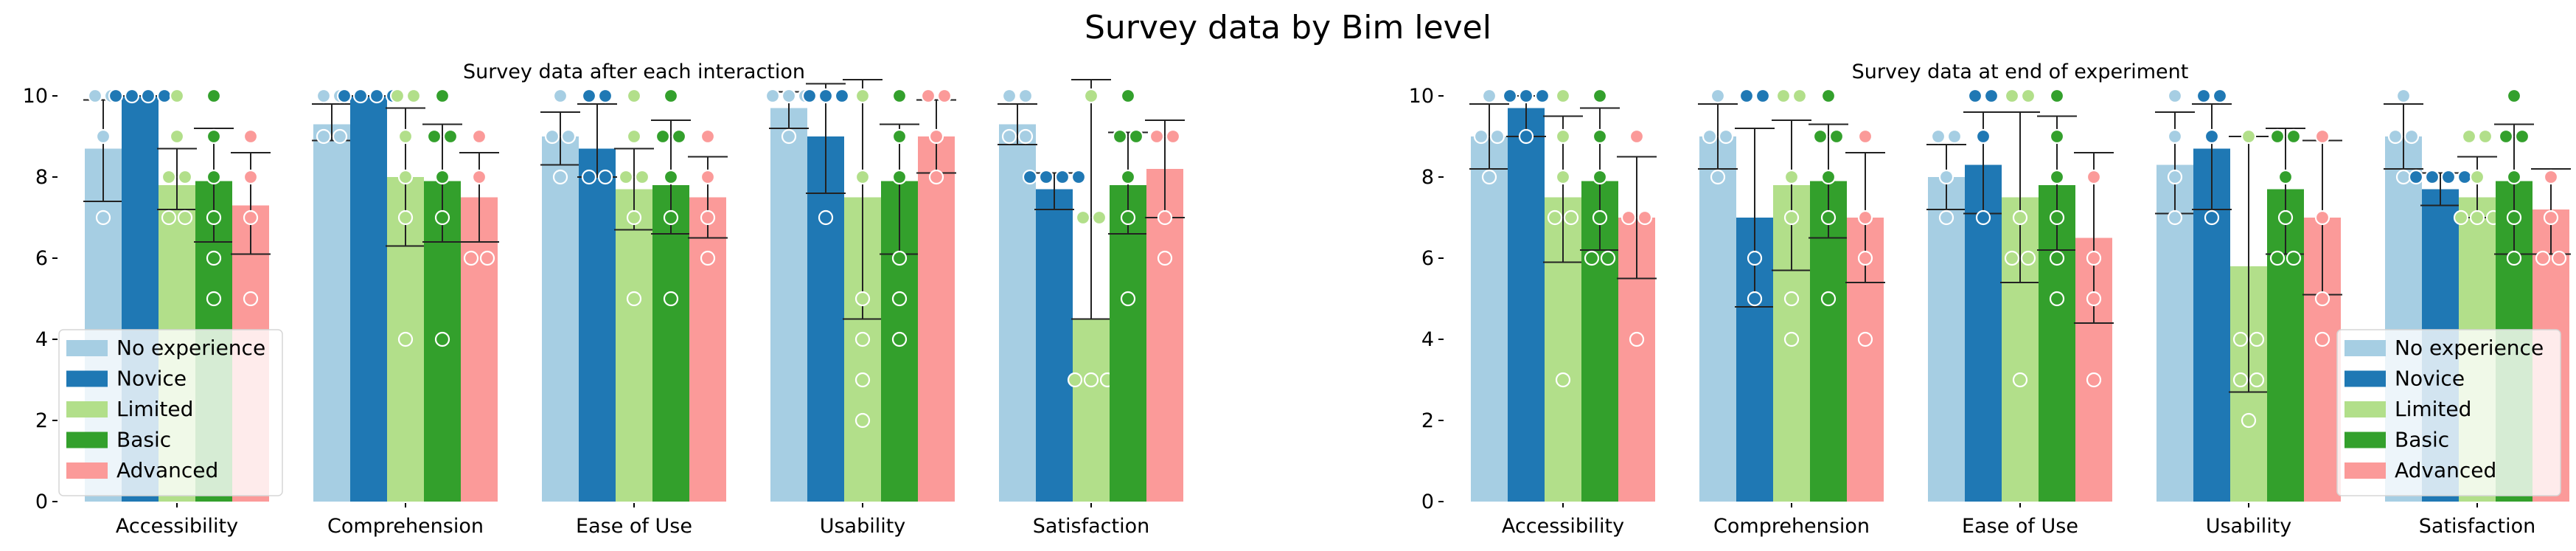  Describe the element at coordinates (369, 299) in the screenshot. I see `bar-novice-comprehension` at that location.